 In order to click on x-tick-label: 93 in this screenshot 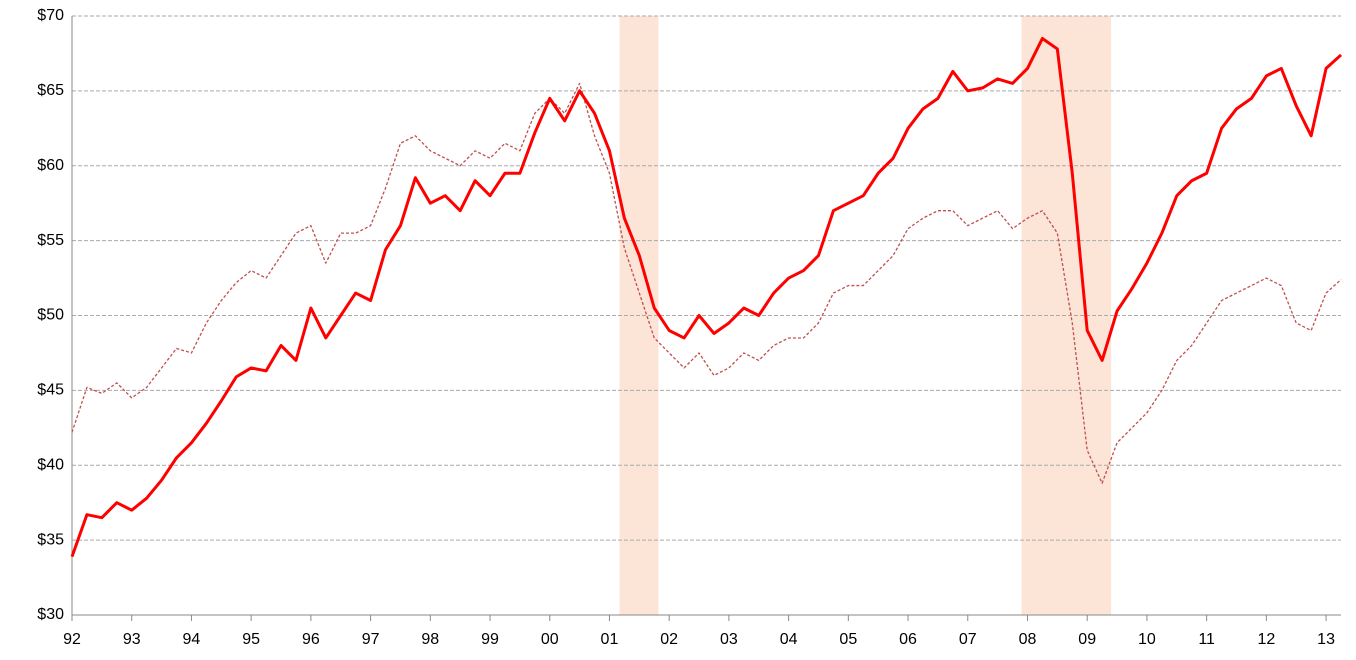, I will do `click(132, 639)`.